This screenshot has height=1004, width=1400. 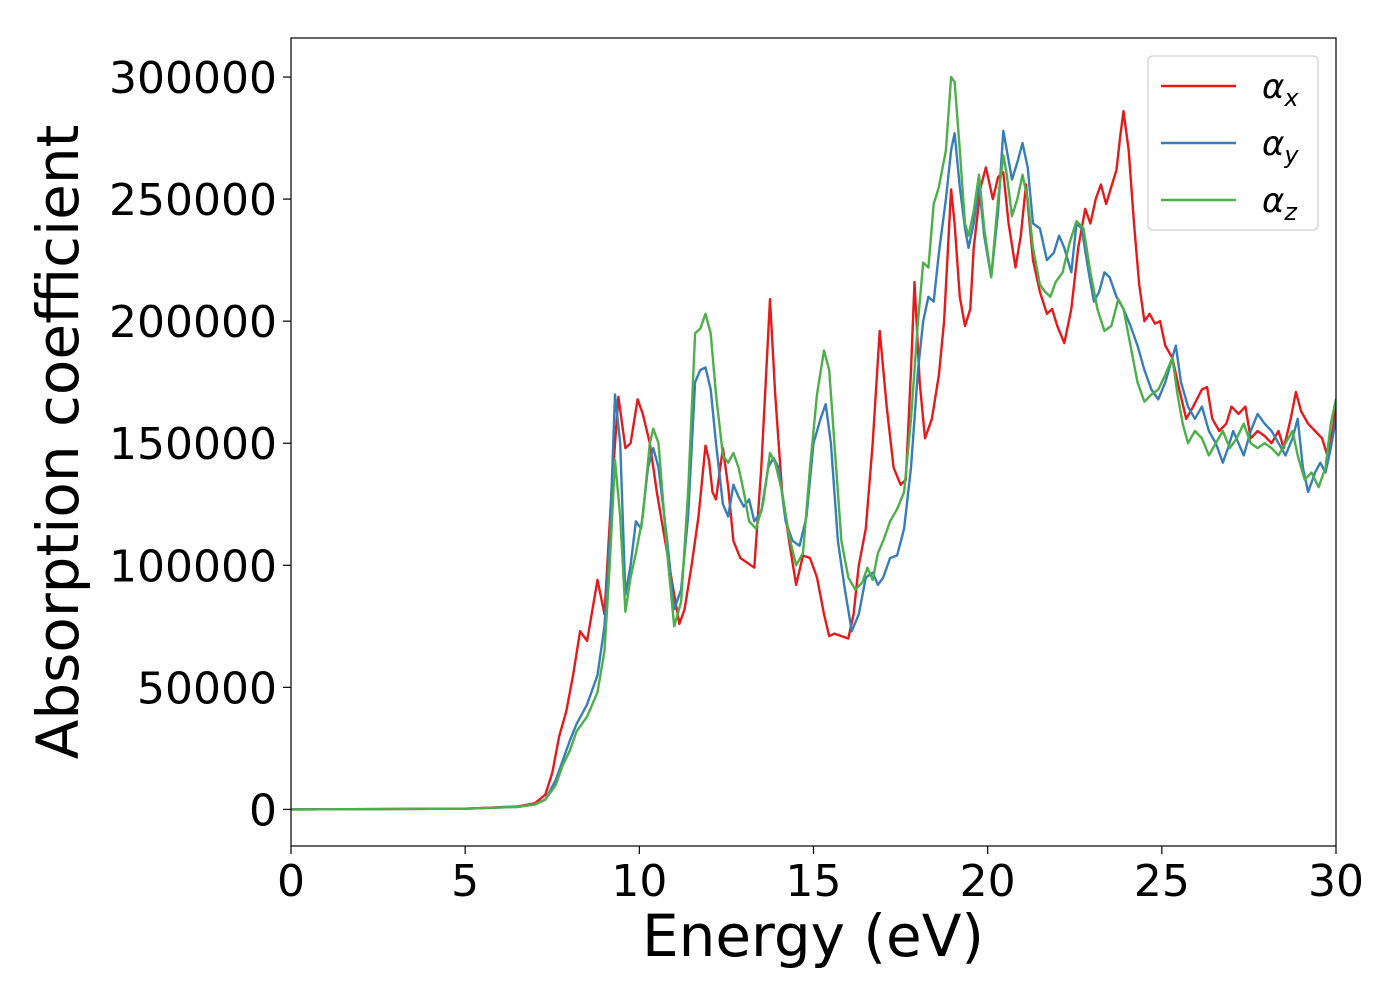 What do you see at coordinates (1336, 881) in the screenshot?
I see `x-tick-label: 30` at bounding box center [1336, 881].